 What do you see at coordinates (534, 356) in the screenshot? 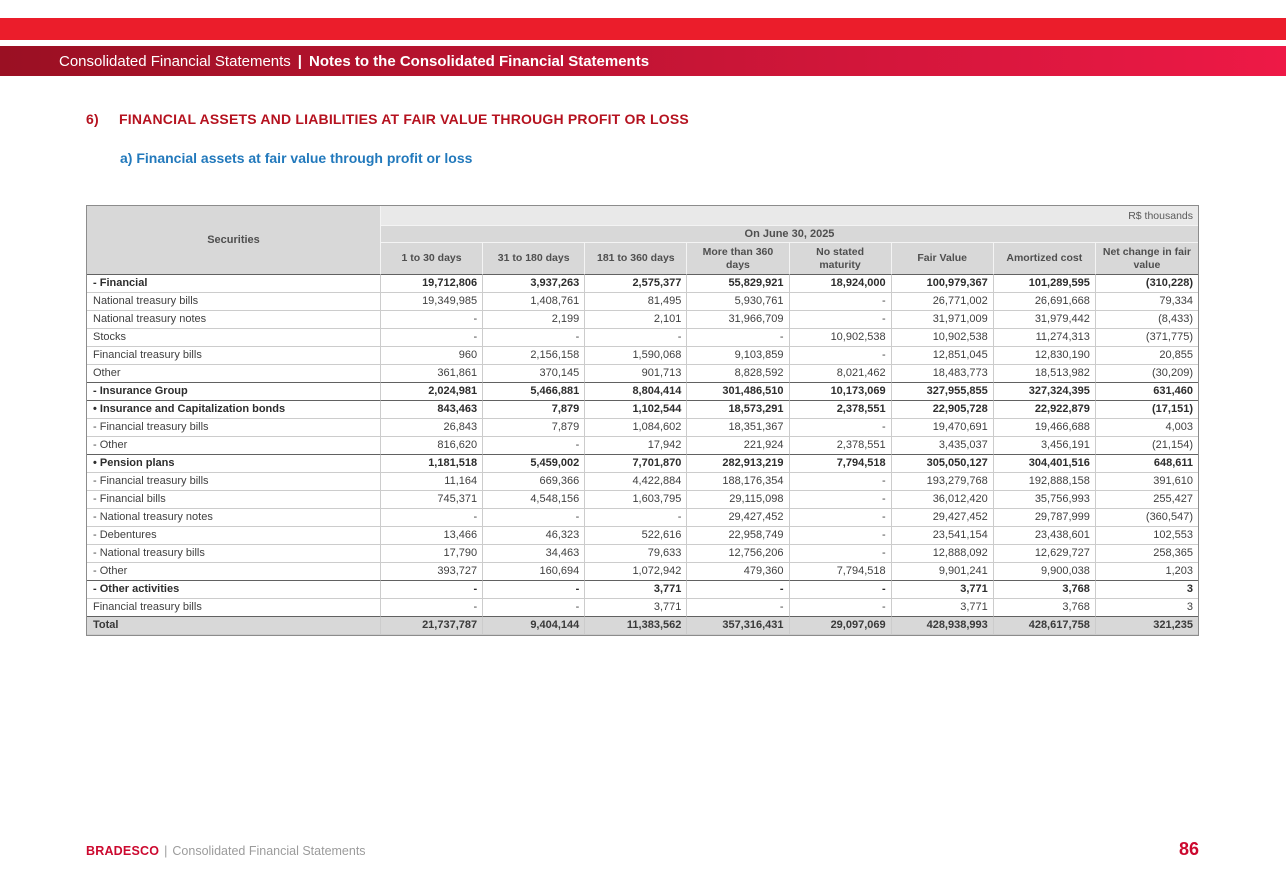
I see `cell-value: 2,156,158` at bounding box center [534, 356].